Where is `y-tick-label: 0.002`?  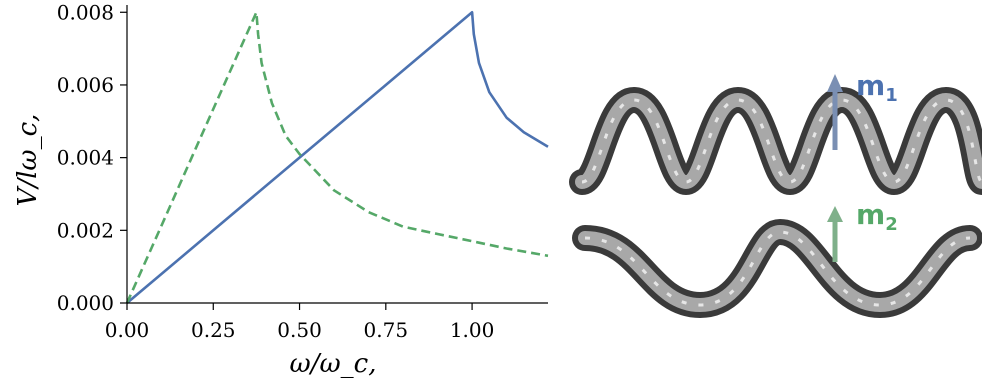 y-tick-label: 0.002 is located at coordinates (85, 230).